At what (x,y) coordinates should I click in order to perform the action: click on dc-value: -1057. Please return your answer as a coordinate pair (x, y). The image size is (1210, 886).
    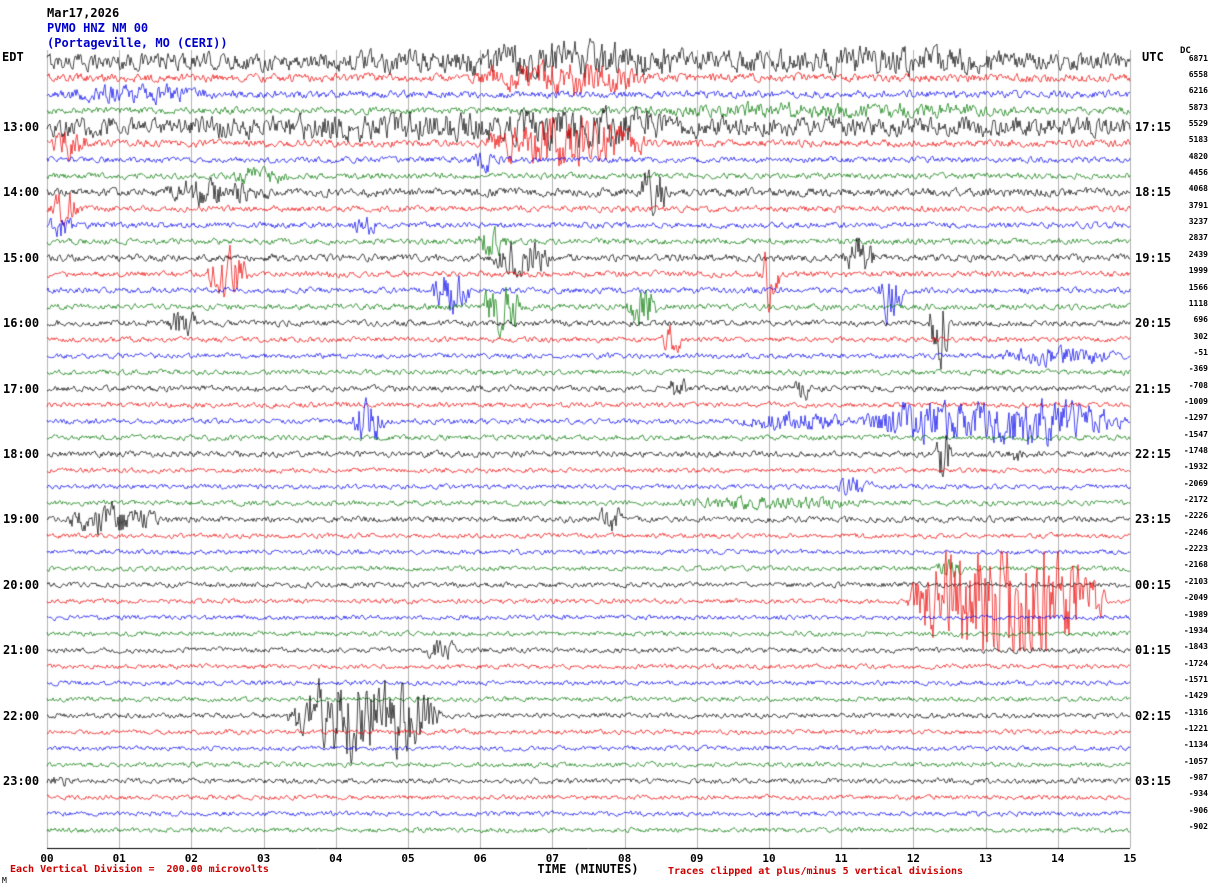
    Looking at the image, I should click on (1195, 761).